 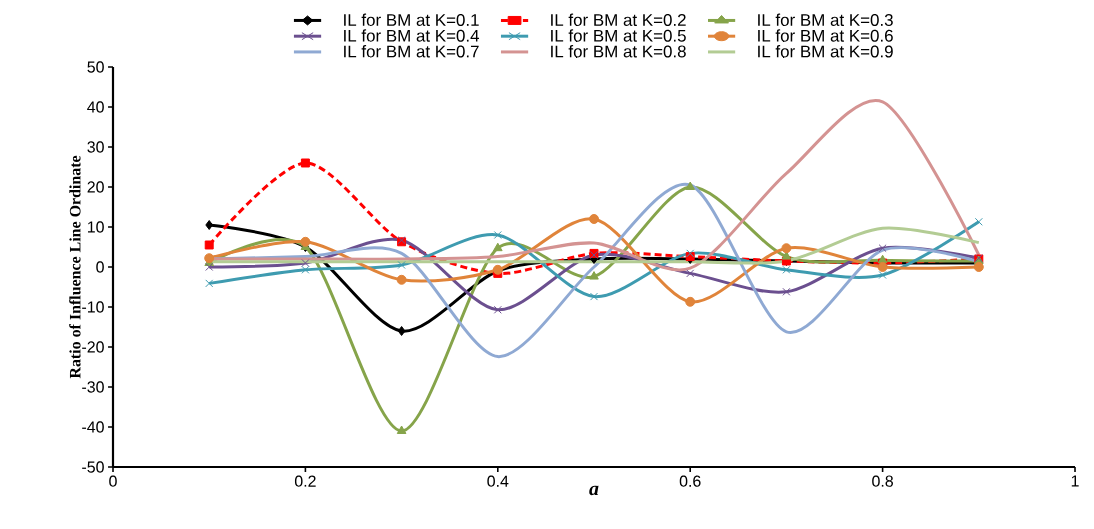 What do you see at coordinates (95, 107) in the screenshot?
I see `y-tick-label: 40` at bounding box center [95, 107].